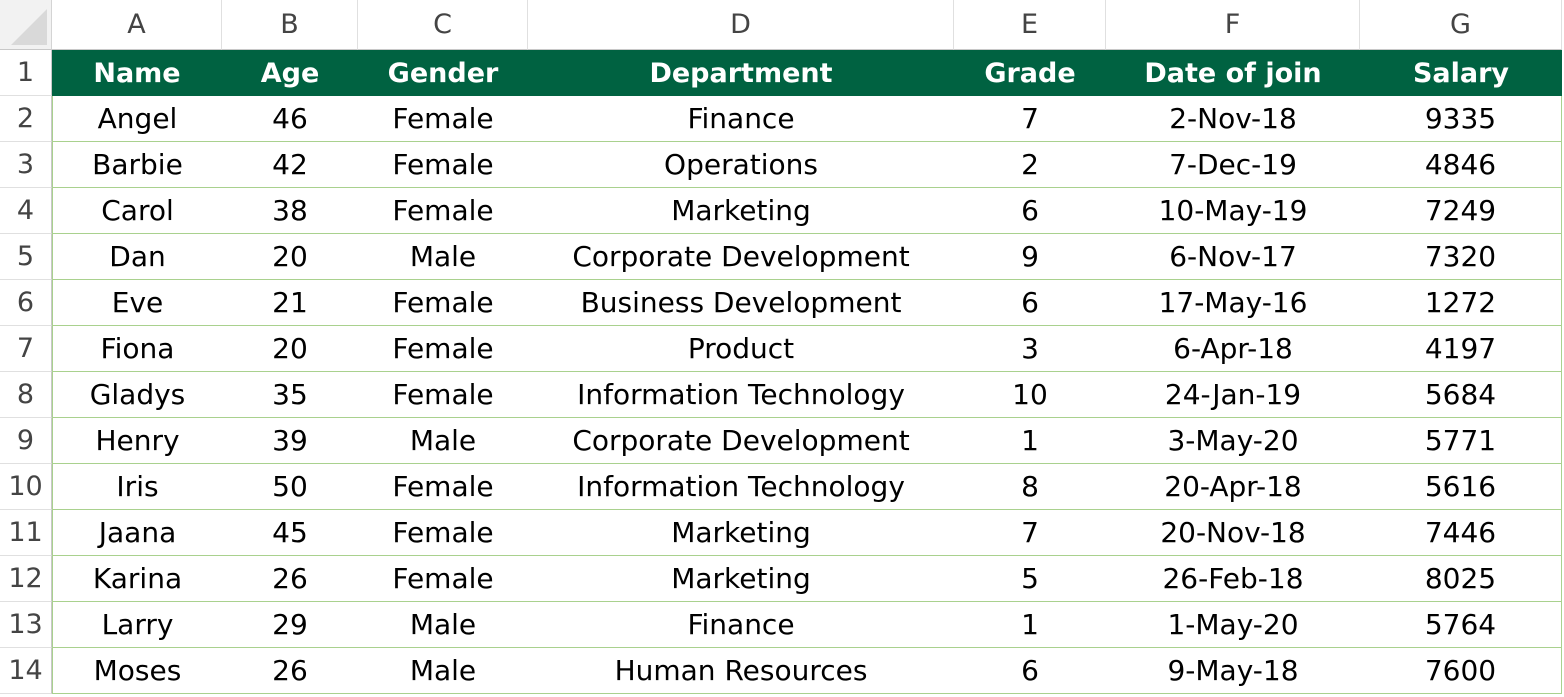 The height and width of the screenshot is (697, 1564). Describe the element at coordinates (1233, 73) in the screenshot. I see `table-header-cell: Date of join` at that location.